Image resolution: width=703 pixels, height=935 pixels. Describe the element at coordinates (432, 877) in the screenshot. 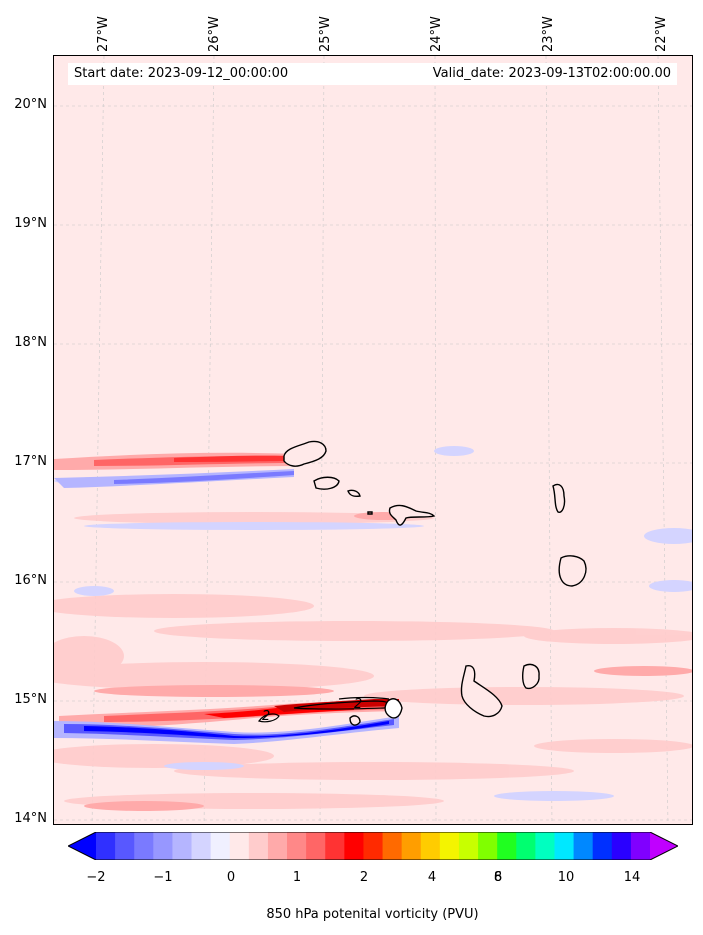

I see `colorbar-tick: 4` at that location.